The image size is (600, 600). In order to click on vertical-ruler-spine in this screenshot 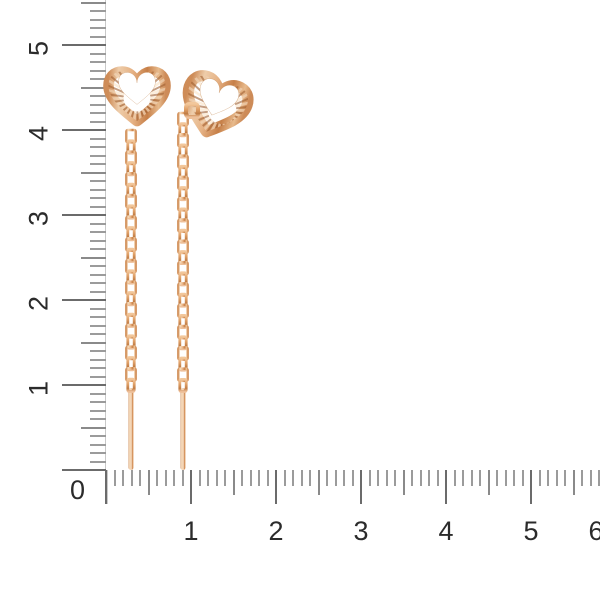, I will do `click(105, 236)`.